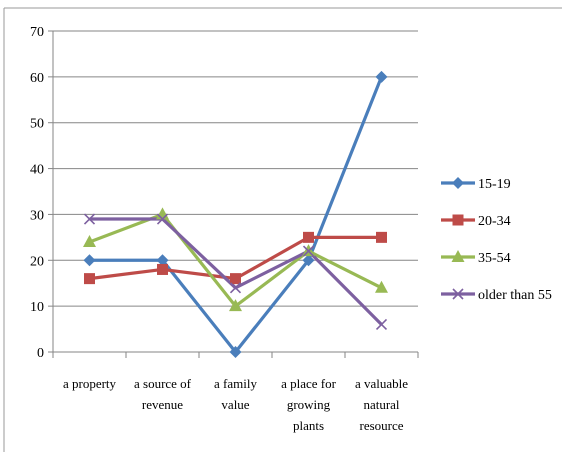 The image size is (562, 452). I want to click on y-tick-label: 50, so click(37, 124).